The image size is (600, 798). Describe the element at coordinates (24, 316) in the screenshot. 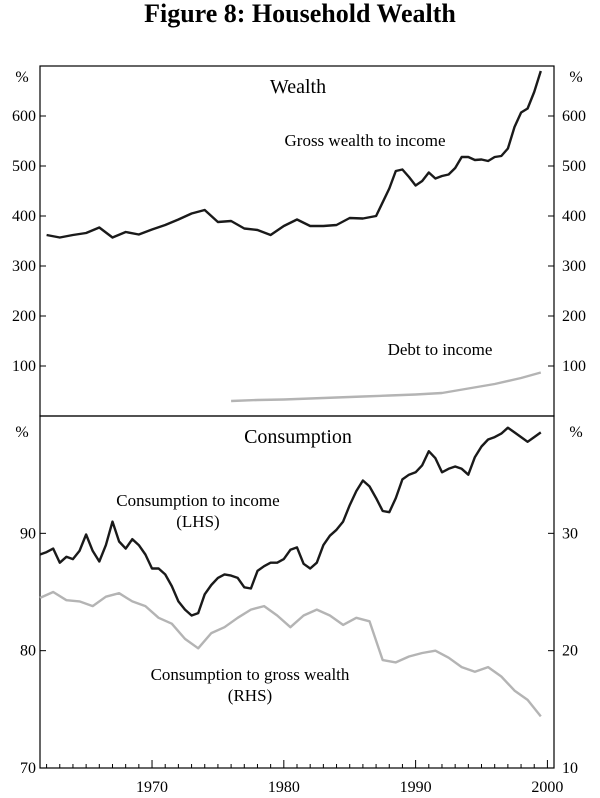

I see `y-tick-label-left: 200` at that location.